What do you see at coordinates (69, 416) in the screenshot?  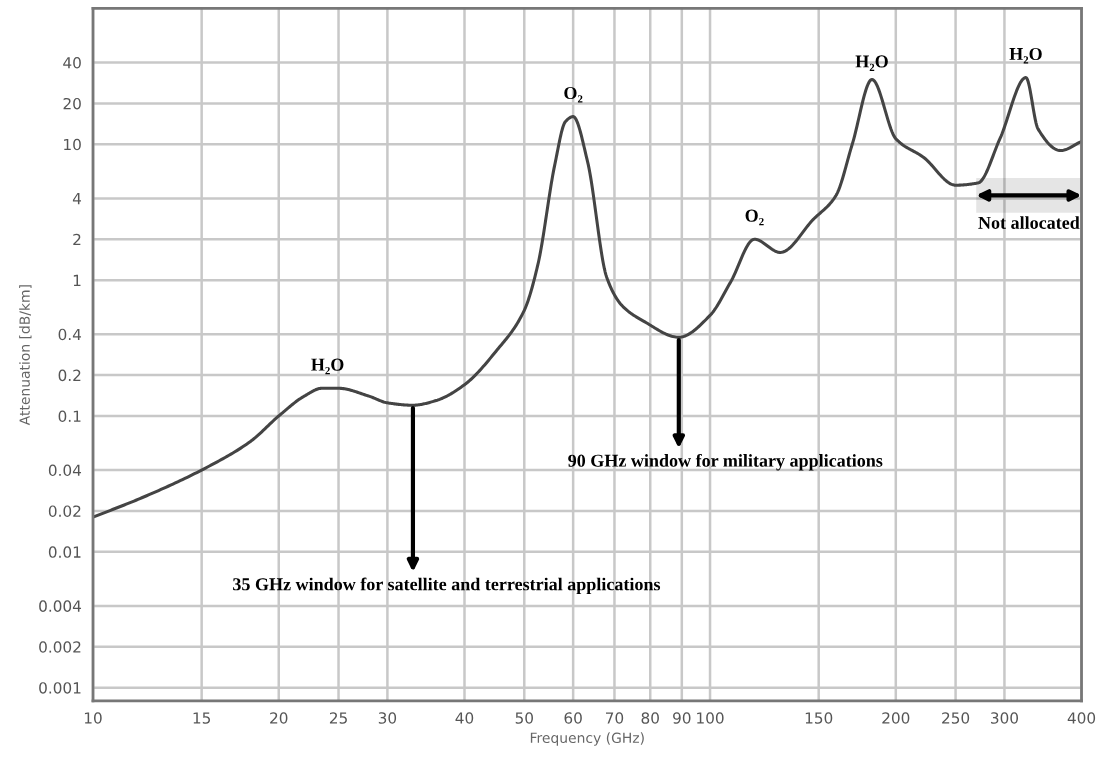 I see `y-tick-label: 0.1` at bounding box center [69, 416].